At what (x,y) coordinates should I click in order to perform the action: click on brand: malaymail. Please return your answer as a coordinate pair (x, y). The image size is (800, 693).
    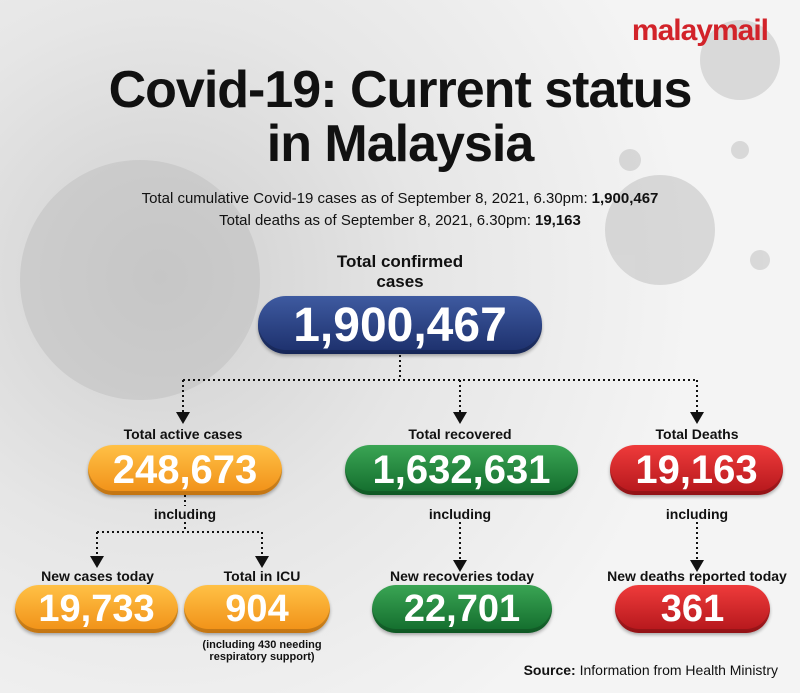
    Looking at the image, I should click on (700, 30).